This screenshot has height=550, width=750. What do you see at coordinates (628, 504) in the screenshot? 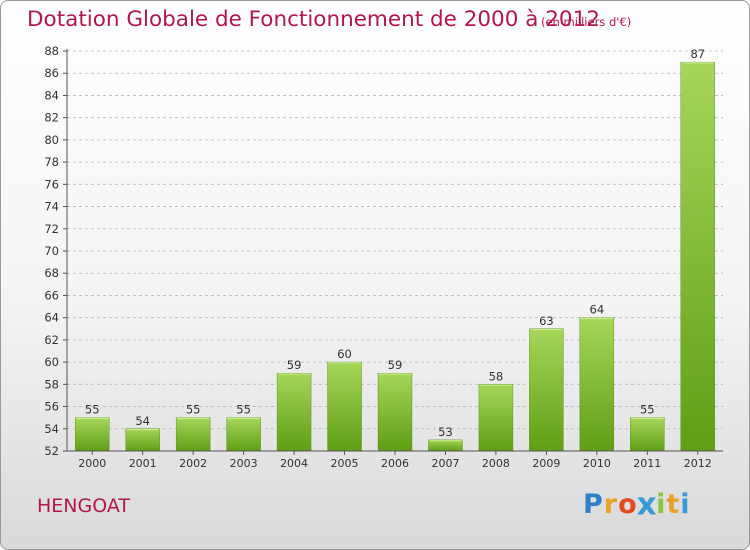
I see `logo-letter: o` at bounding box center [628, 504].